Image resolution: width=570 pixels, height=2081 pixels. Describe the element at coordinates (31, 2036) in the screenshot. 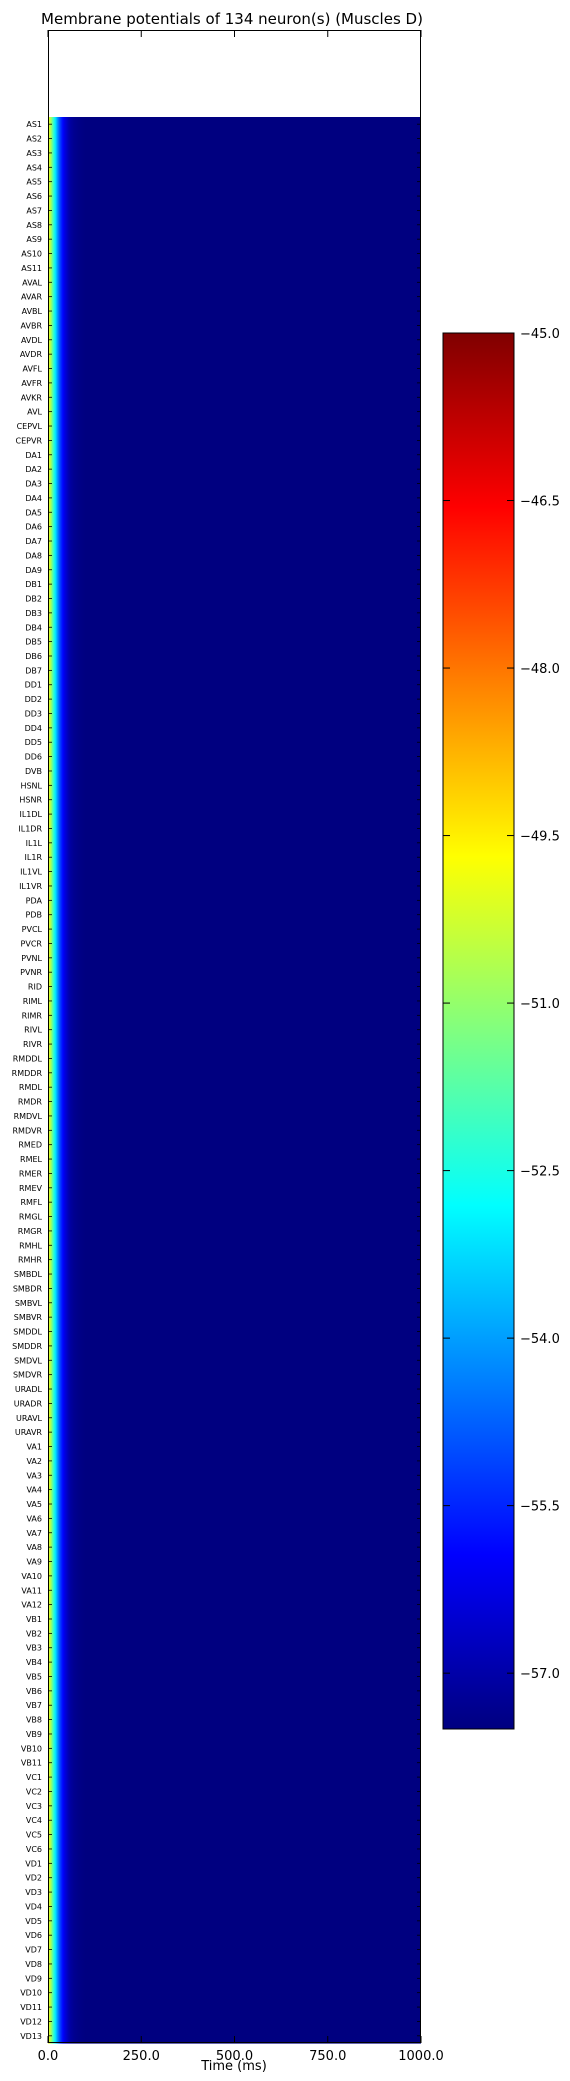

I see `y-tick-label: VD13` at that location.